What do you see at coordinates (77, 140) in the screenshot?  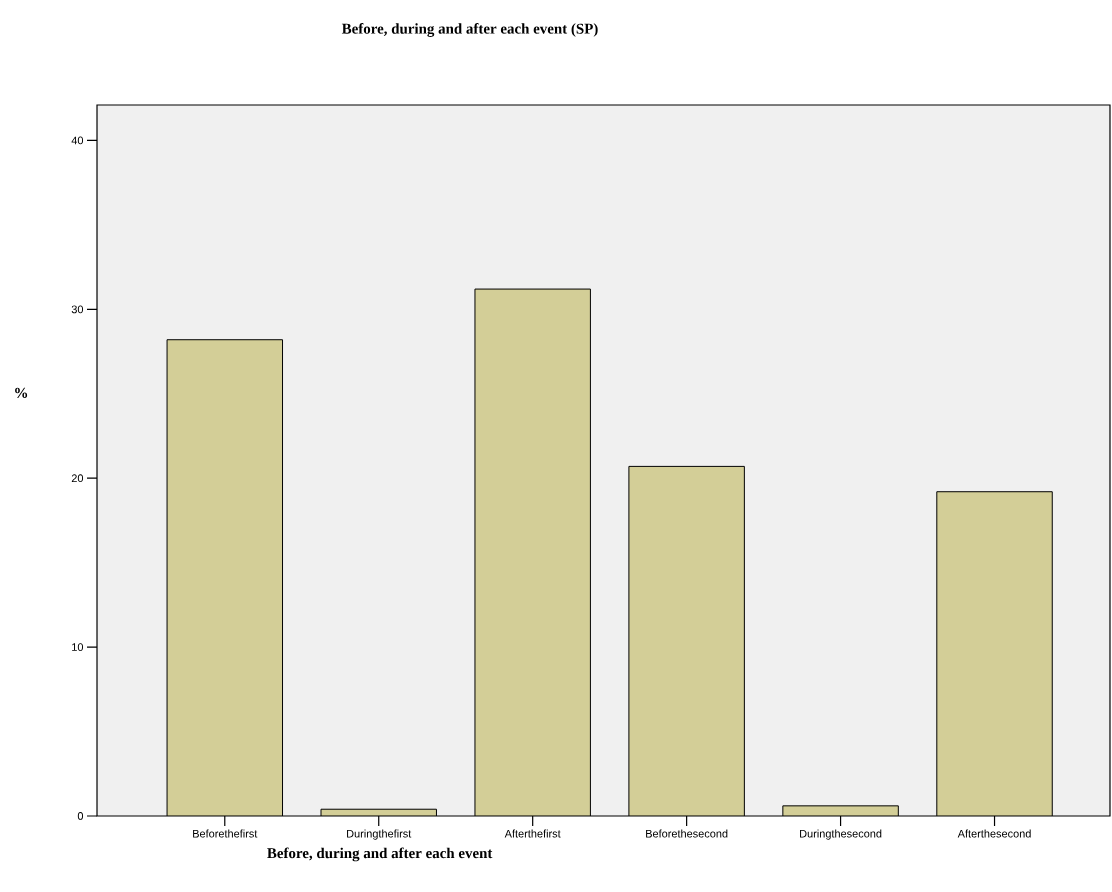 I see `y-tick-label: 40` at bounding box center [77, 140].